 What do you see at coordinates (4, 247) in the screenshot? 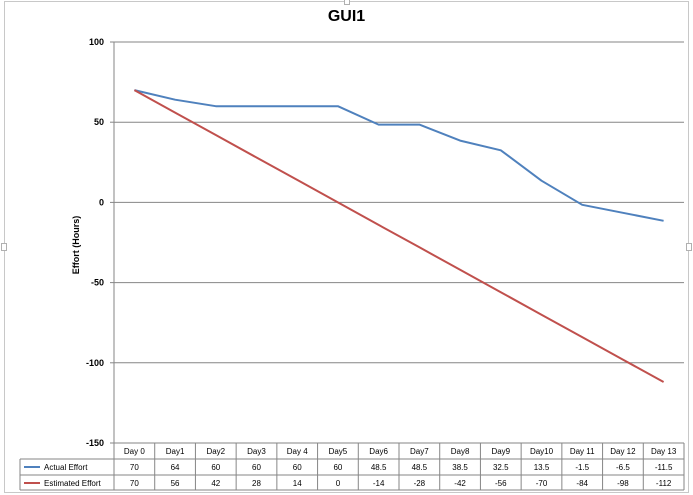
I see `resize-handle-left` at bounding box center [4, 247].